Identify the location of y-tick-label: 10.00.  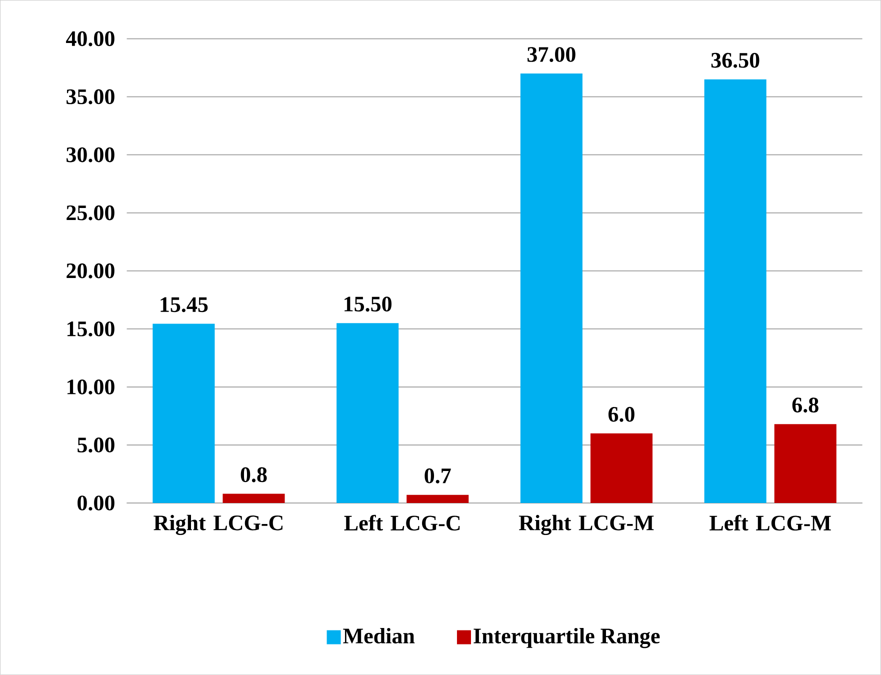
(90, 387).